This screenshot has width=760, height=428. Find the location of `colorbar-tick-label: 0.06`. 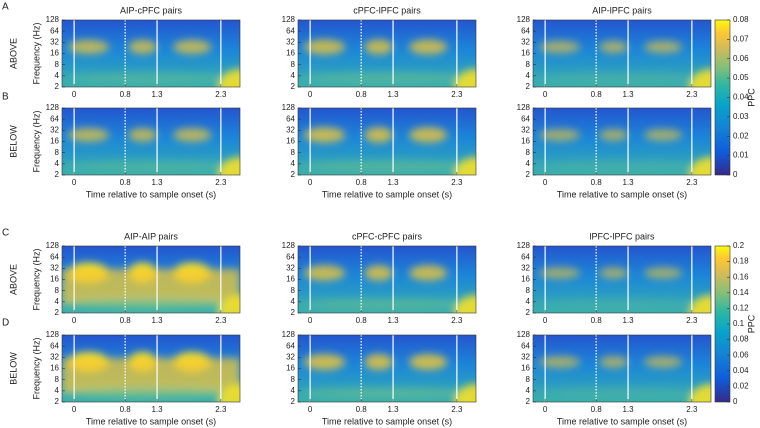

colorbar-tick-label: 0.06 is located at coordinates (741, 58).